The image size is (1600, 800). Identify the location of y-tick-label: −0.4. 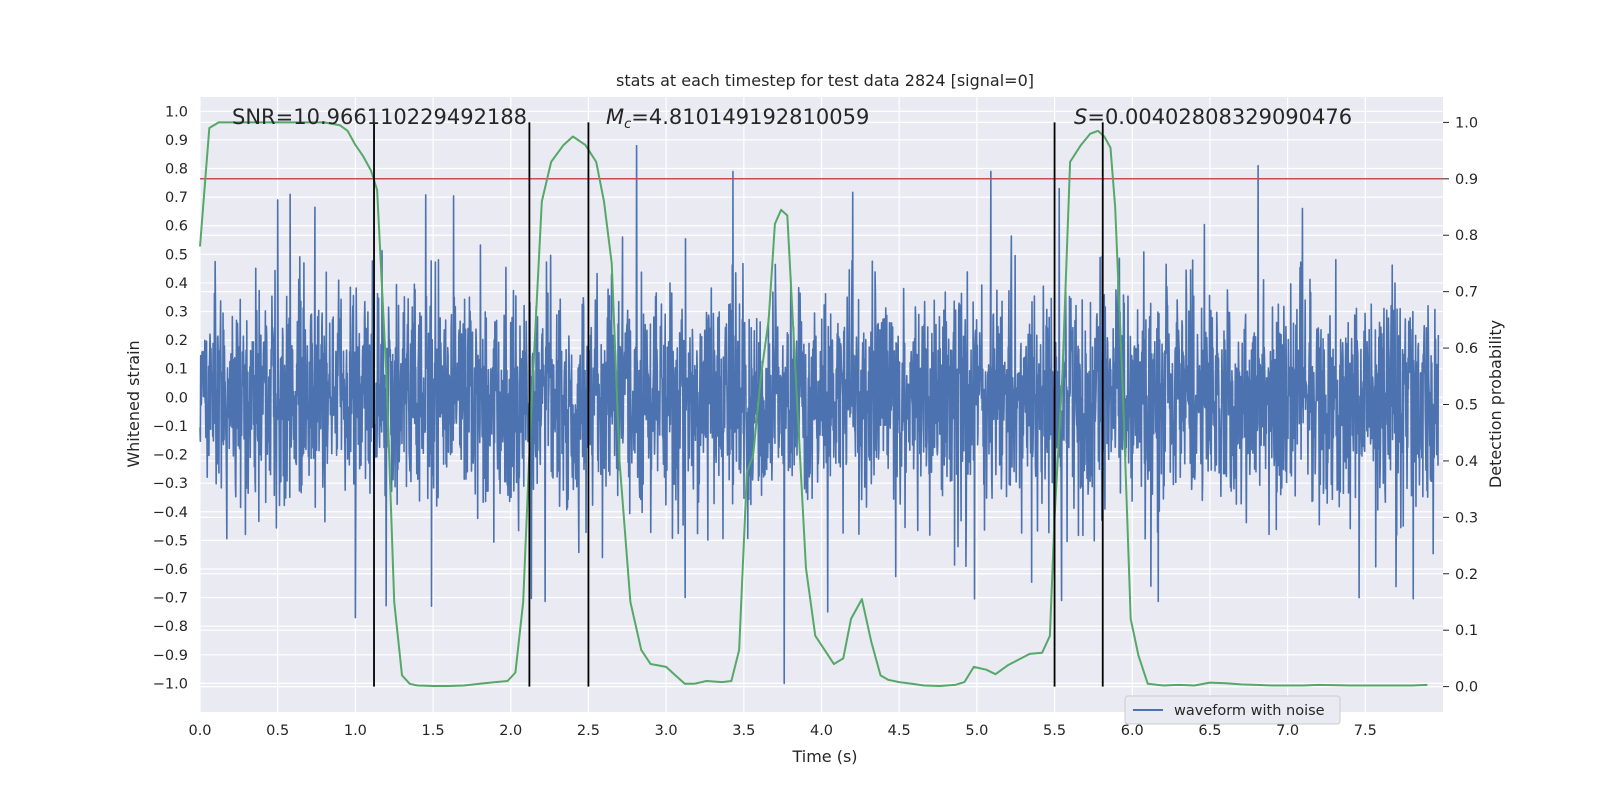
(170, 513).